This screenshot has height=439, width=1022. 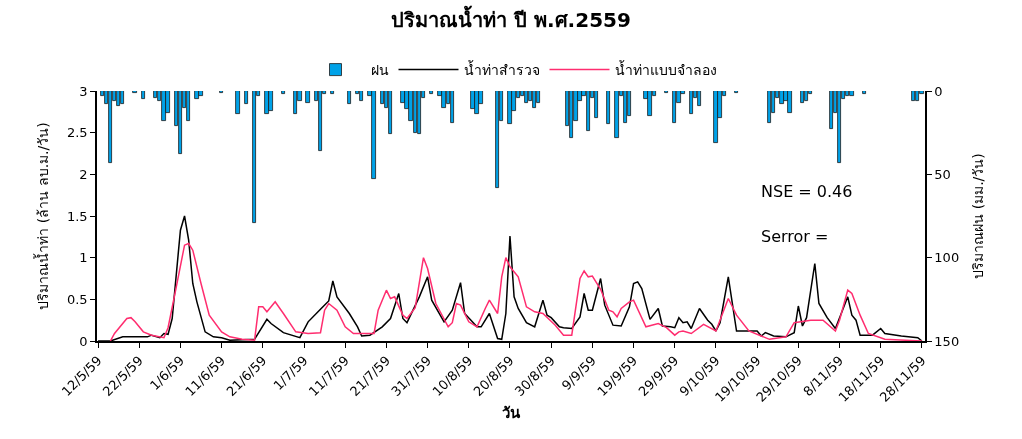 What do you see at coordinates (938, 91) in the screenshot?
I see `y2-tick-label: 0` at bounding box center [938, 91].